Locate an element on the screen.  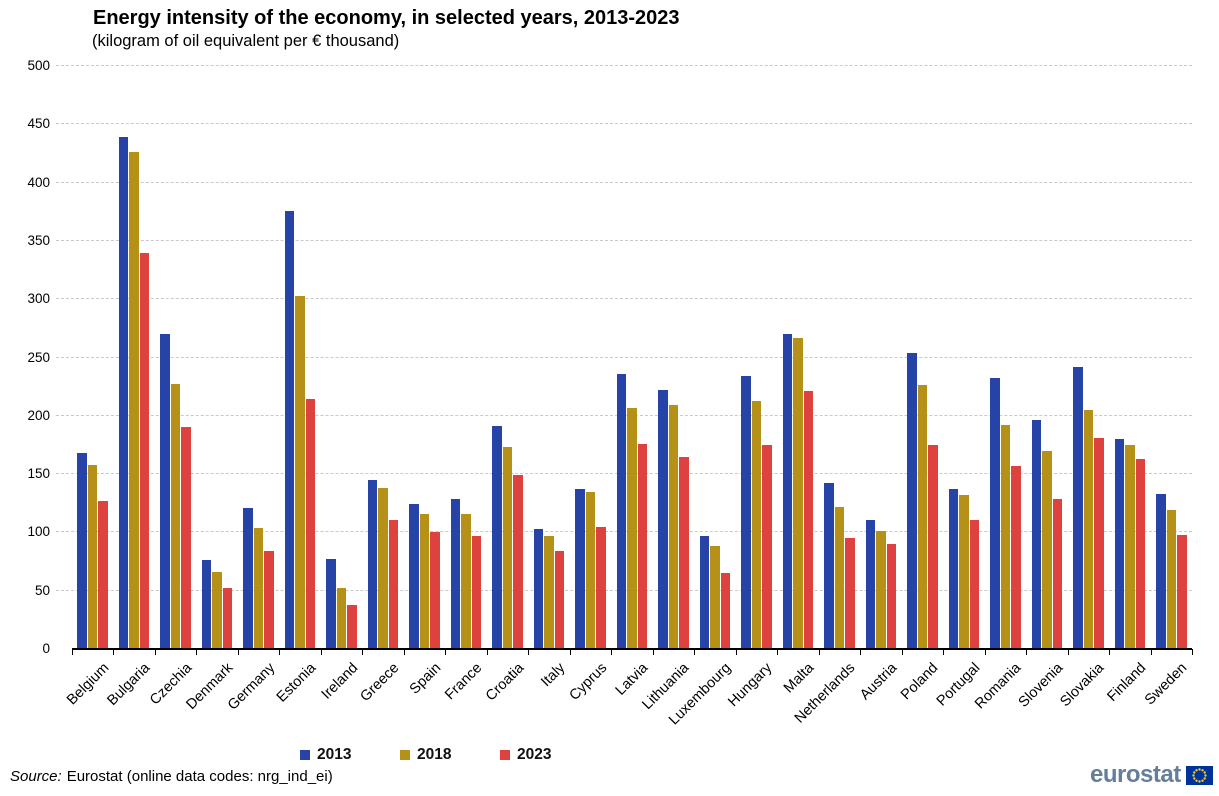
y-axis-tick-label: 350 is located at coordinates (38, 240).